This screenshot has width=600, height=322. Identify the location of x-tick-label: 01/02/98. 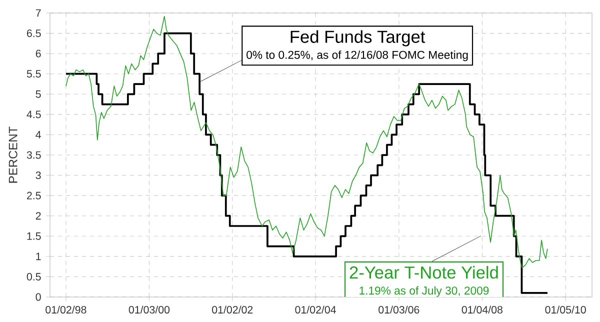
(66, 310).